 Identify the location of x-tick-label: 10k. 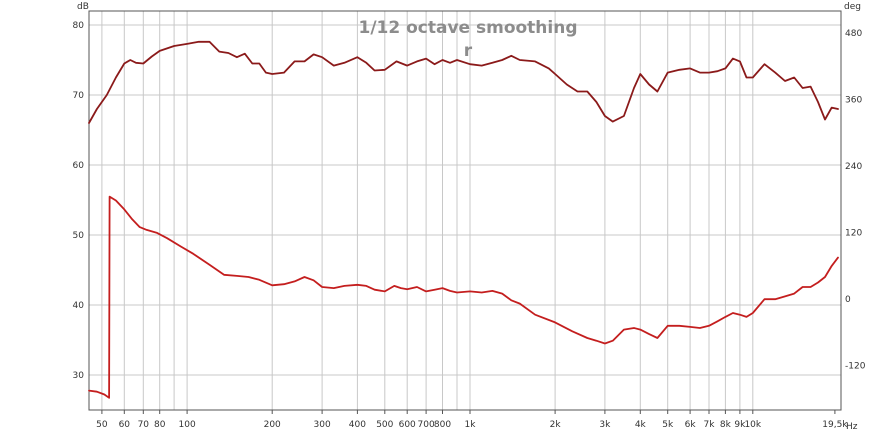
(752, 425).